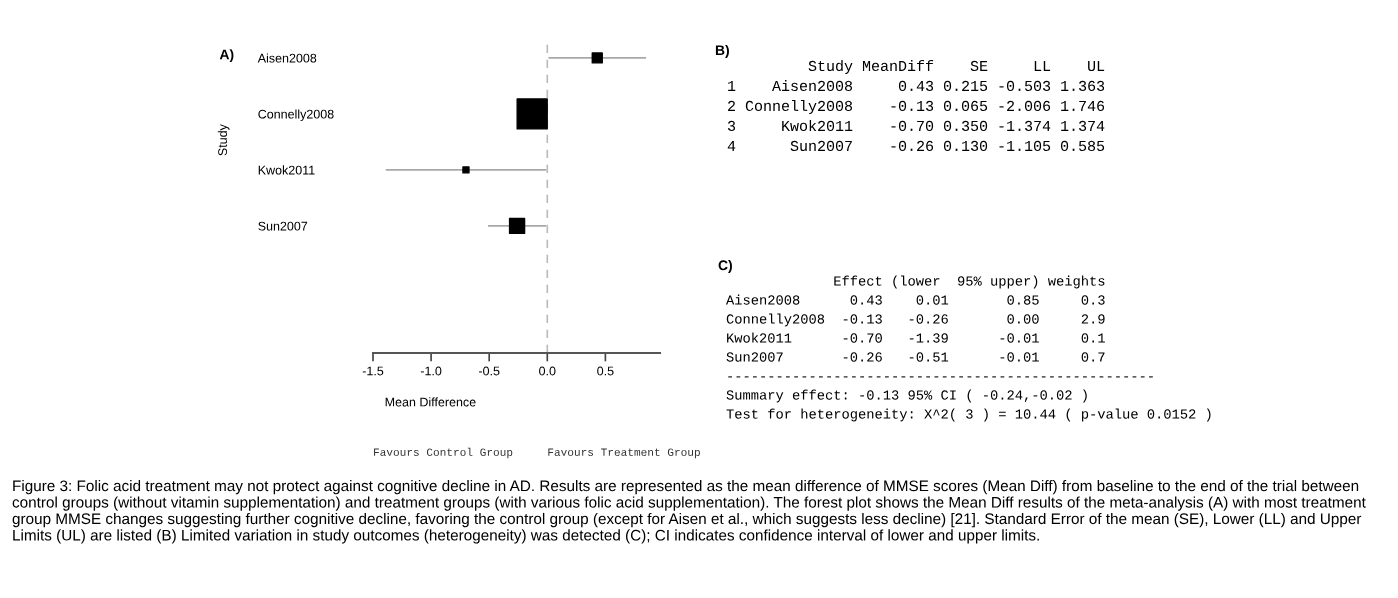  What do you see at coordinates (430, 402) in the screenshot?
I see `x-axis-title: Mean Difference` at bounding box center [430, 402].